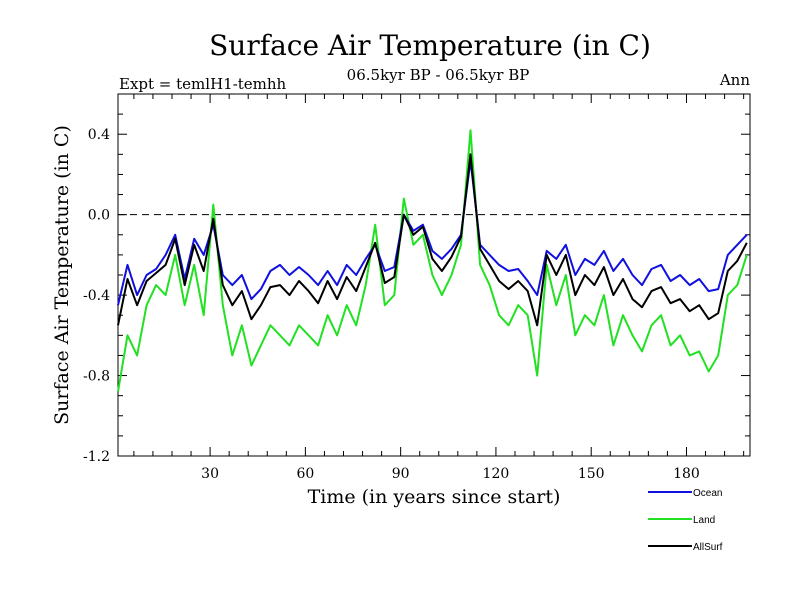 The height and width of the screenshot is (600, 800). What do you see at coordinates (99, 135) in the screenshot?
I see `y-tick-label: 0.4` at bounding box center [99, 135].